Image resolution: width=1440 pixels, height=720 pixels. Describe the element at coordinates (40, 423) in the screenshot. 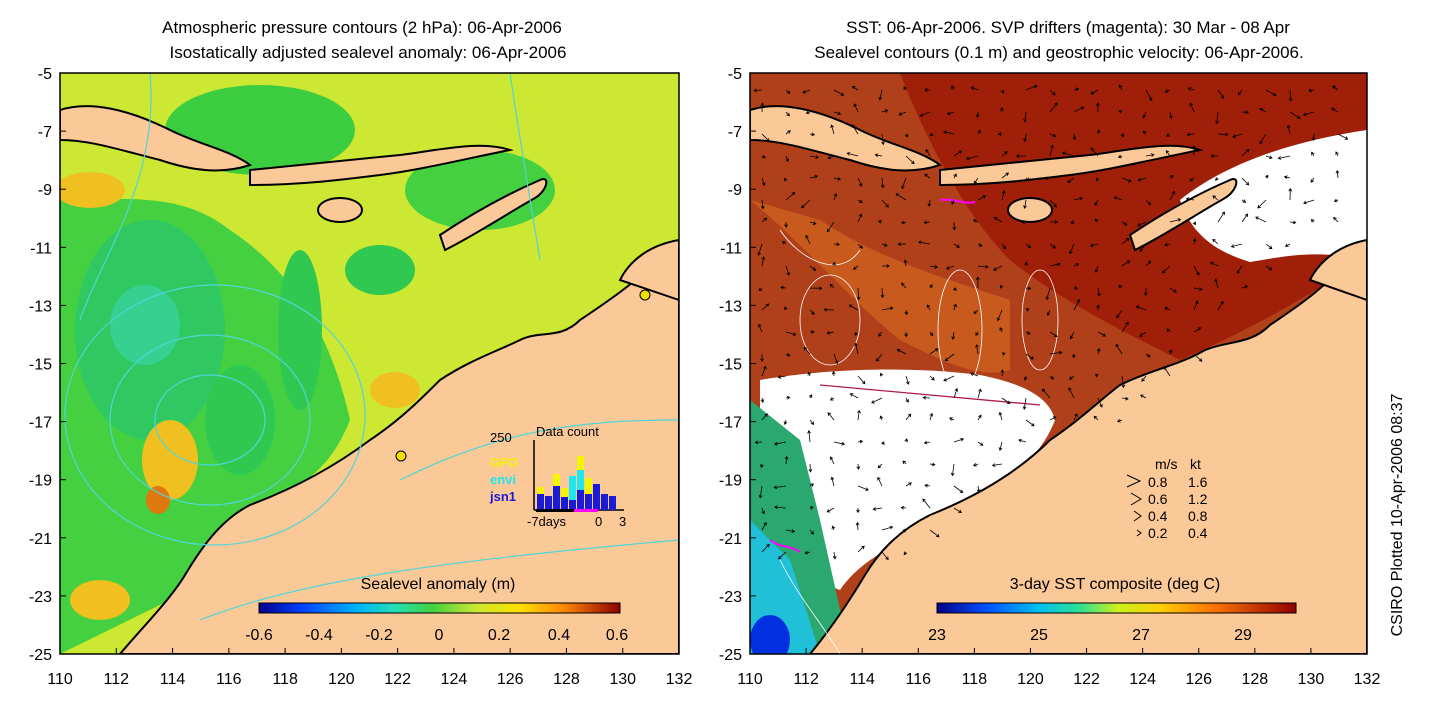

I see `left-y-tick-label: -17` at that location.